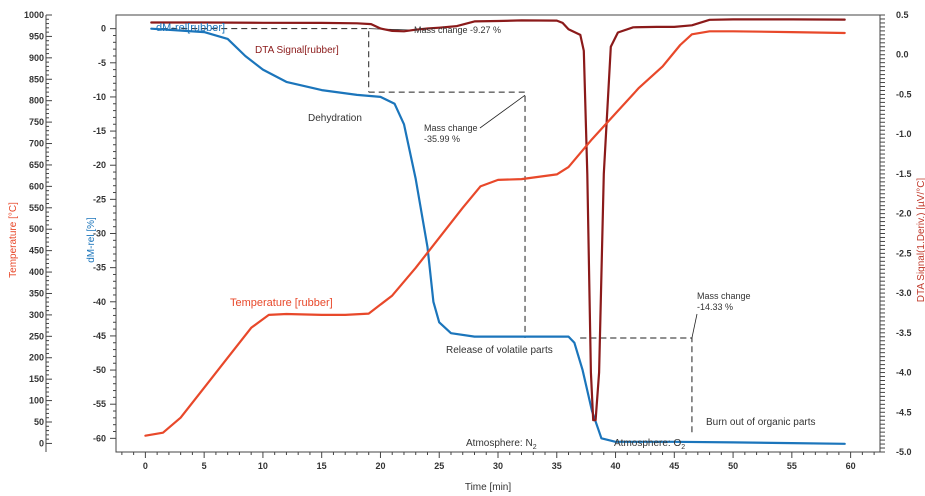 This screenshot has height=496, width=925. What do you see at coordinates (99, 404) in the screenshot?
I see `dm-tick-label: -55` at bounding box center [99, 404].